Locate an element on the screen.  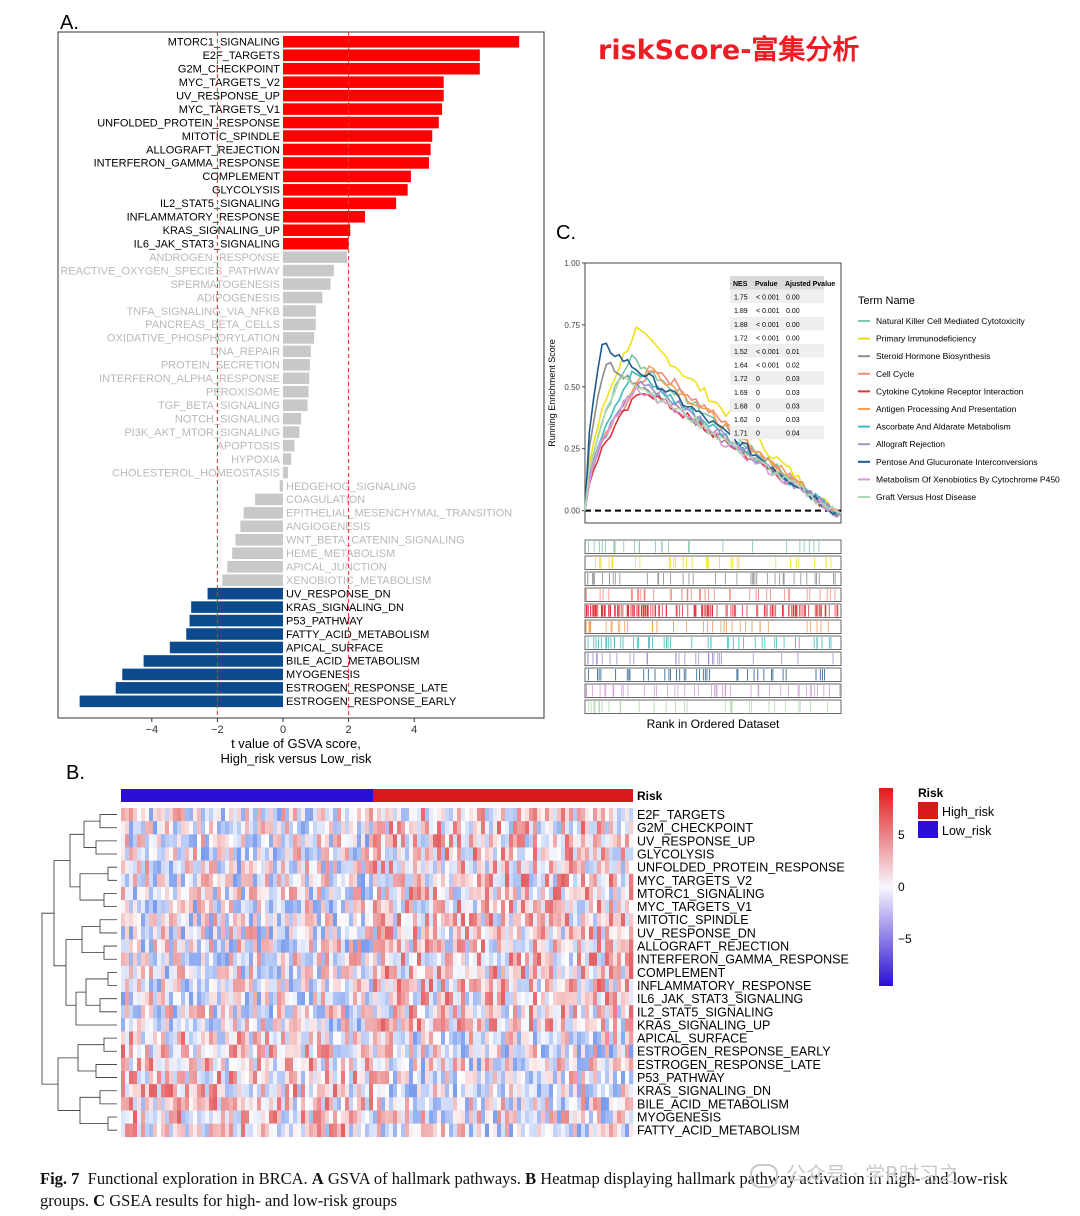
legend-label: Antigen Processing And Presentation is located at coordinates (946, 409).